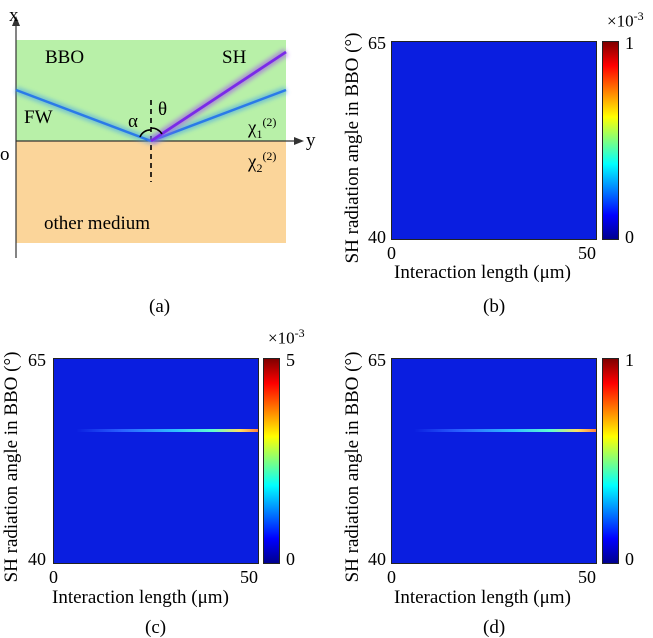  I want to click on bbo-label: BBO, so click(65, 57).